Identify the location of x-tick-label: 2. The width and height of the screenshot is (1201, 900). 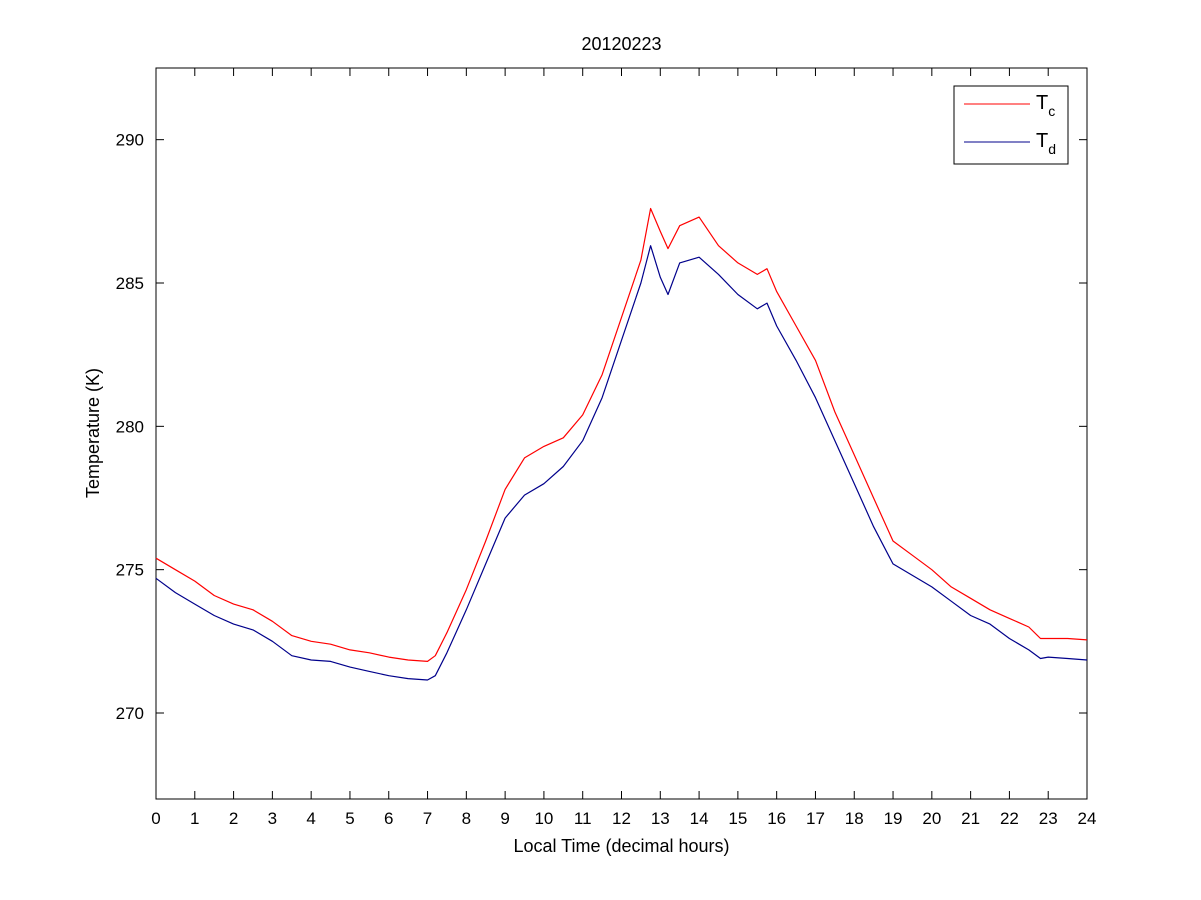
(233, 818).